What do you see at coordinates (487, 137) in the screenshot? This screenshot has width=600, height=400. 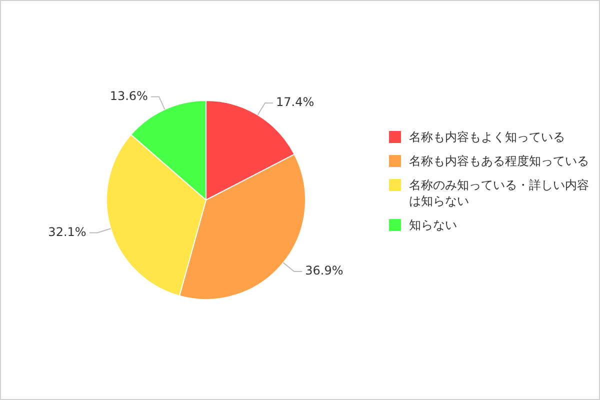 I see `legend-label: 名称も内容もよく知っている` at bounding box center [487, 137].